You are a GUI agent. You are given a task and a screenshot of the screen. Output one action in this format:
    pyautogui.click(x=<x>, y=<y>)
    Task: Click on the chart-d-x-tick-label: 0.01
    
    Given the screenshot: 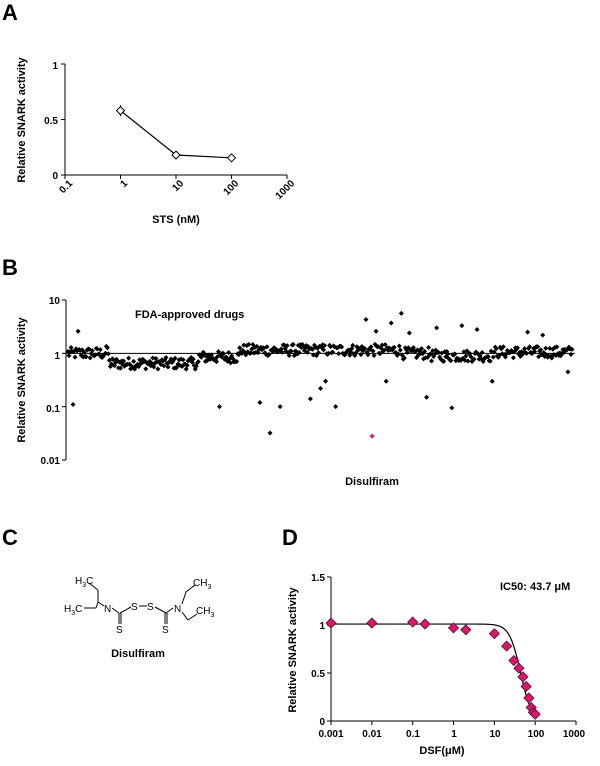 What is the action you would take?
    pyautogui.click(x=372, y=734)
    